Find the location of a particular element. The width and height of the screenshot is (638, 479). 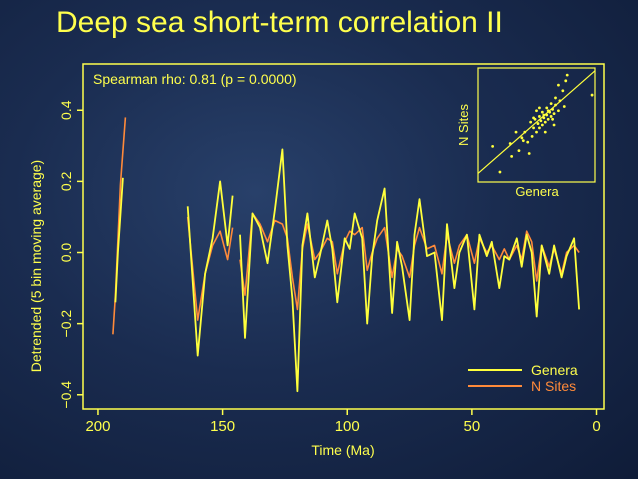

legend: Genera N Sites is located at coordinates (523, 378).